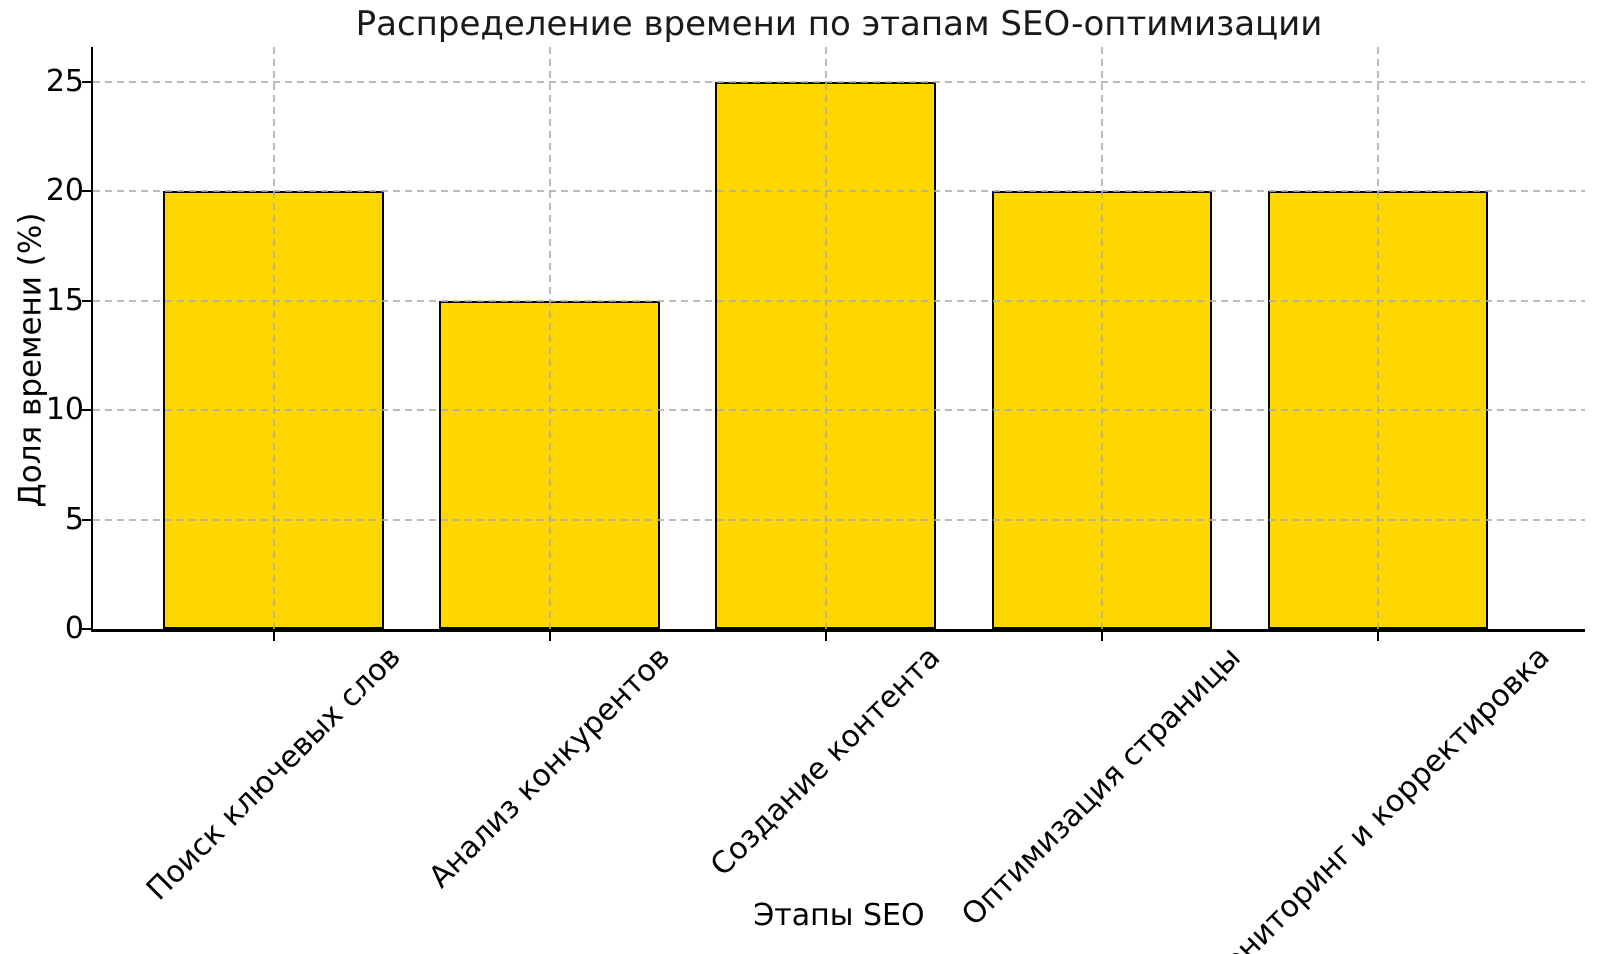  What do you see at coordinates (1378, 796) in the screenshot?
I see `x-tick-label: Мониторинг и корректировка` at bounding box center [1378, 796].